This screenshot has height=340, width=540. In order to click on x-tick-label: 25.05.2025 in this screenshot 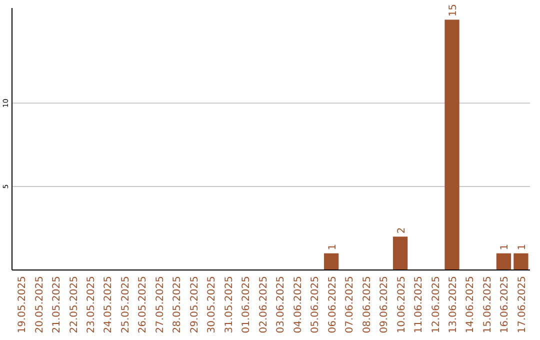, I will do `click(126, 305)`.